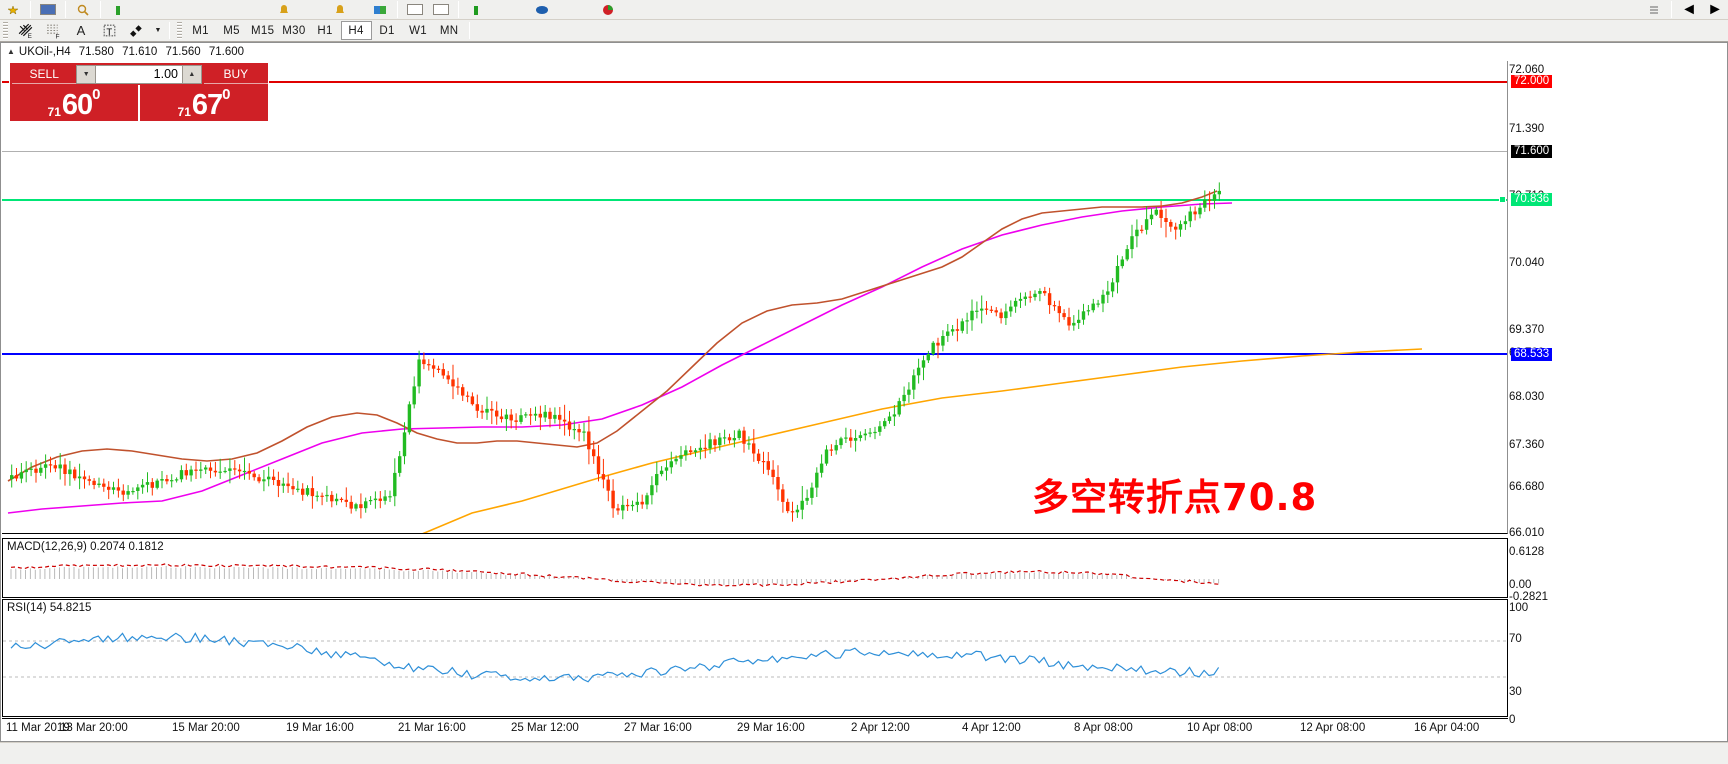 The height and width of the screenshot is (764, 1728). Describe the element at coordinates (542, 9) in the screenshot. I see `globe-icon` at that location.